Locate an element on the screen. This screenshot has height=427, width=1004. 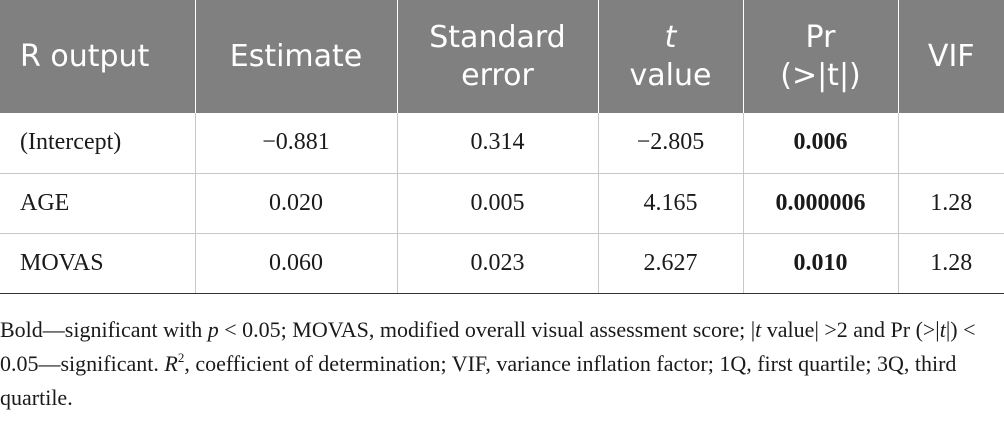
table-row: (Intercept) −0.881 0.314 −2.805 0.006 is located at coordinates (502, 143).